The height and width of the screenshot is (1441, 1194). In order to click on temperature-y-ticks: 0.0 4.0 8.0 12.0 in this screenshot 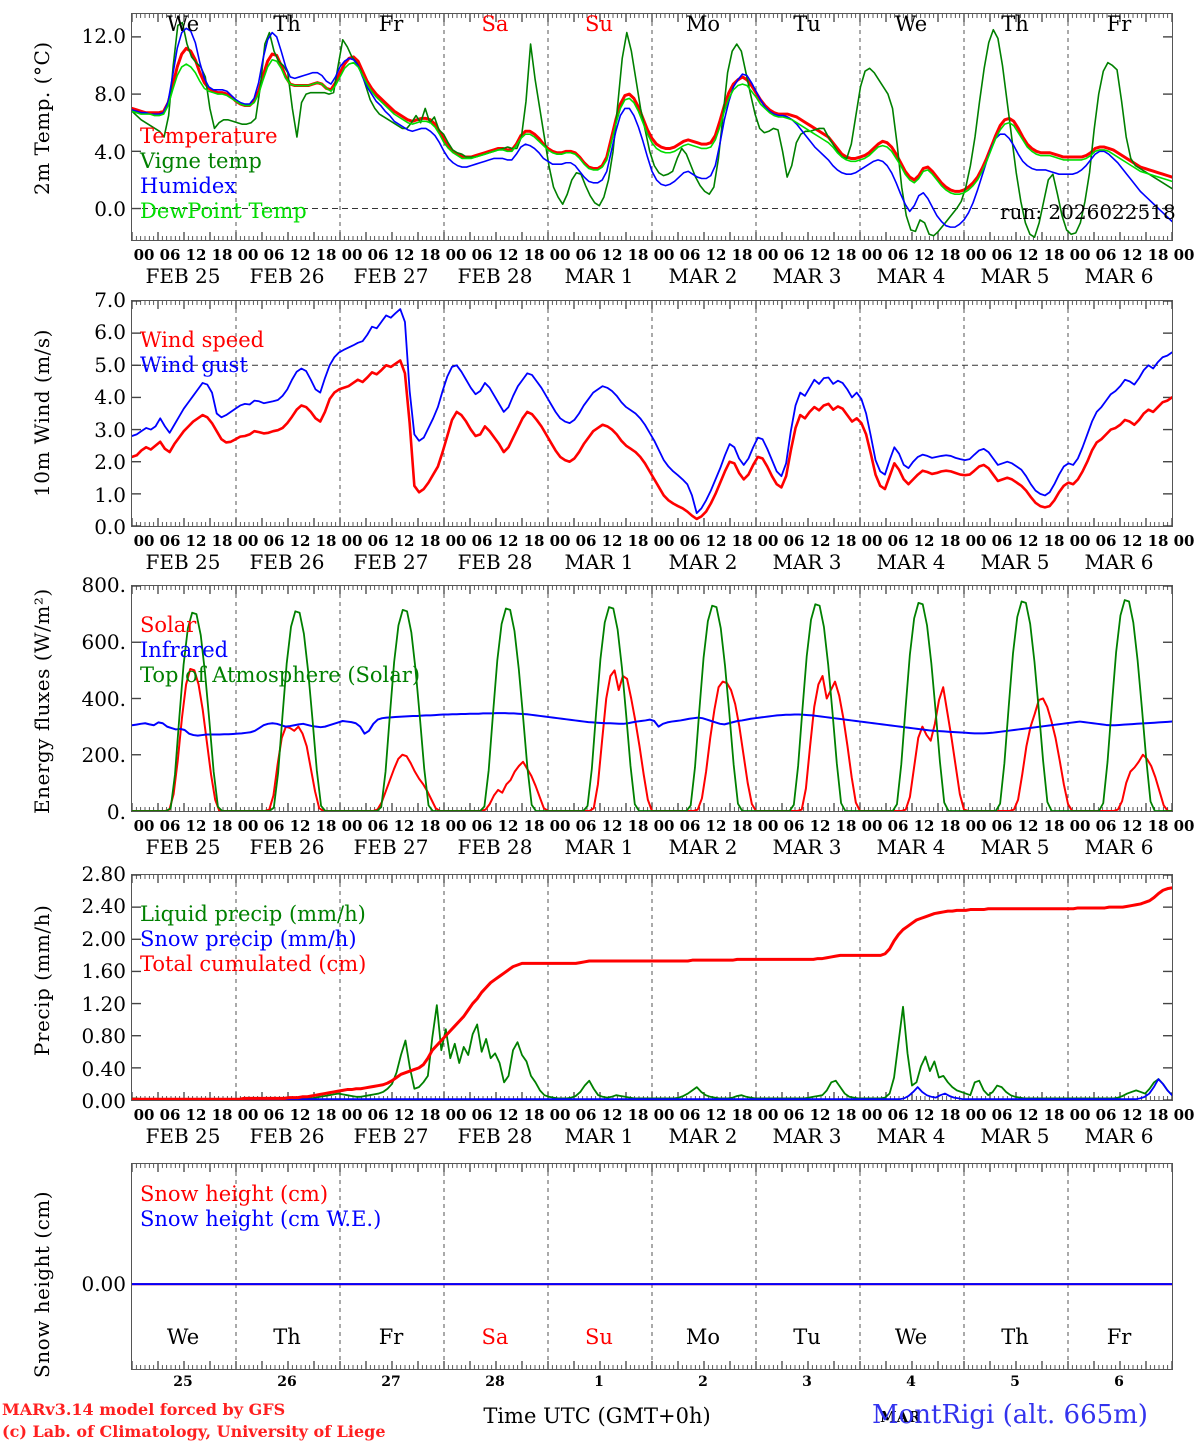, I will do `click(93, 120)`.